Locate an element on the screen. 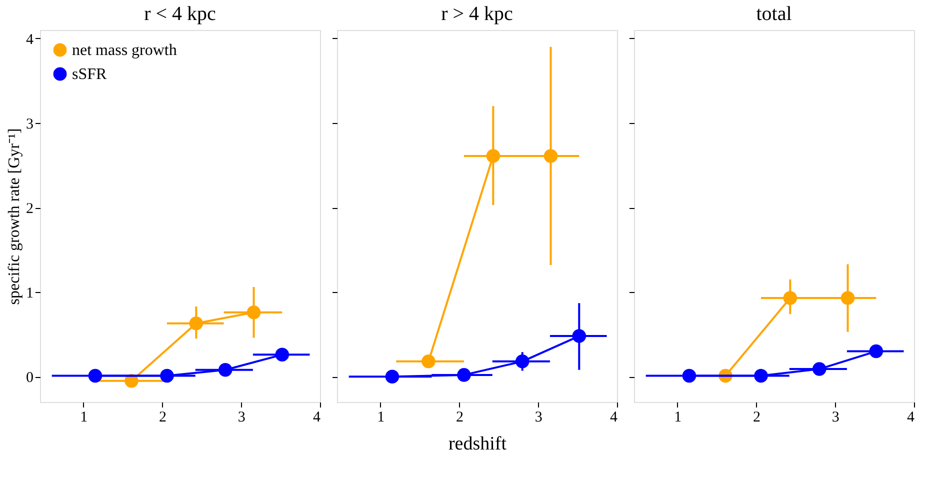  y-tick-label: 2 is located at coordinates (30, 209).